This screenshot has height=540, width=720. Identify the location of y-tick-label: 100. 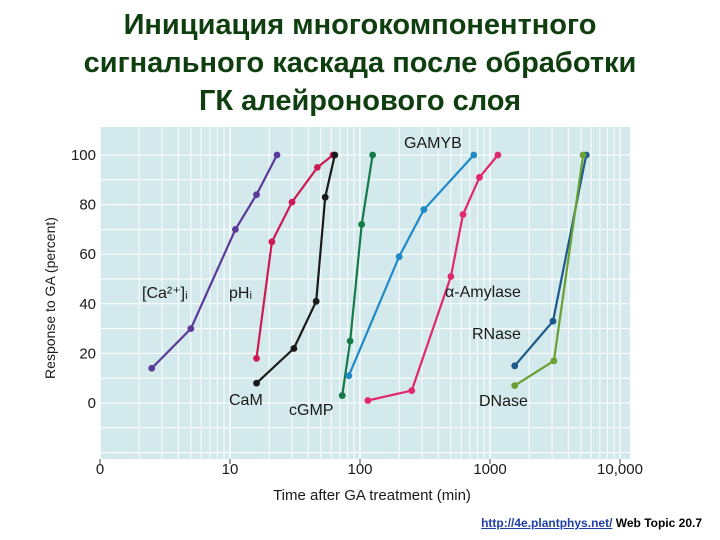
(83, 155).